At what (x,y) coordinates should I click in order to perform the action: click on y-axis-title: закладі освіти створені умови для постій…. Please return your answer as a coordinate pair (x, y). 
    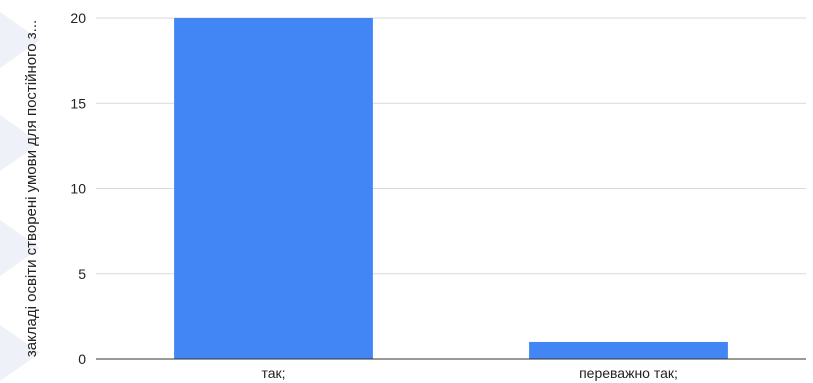
    Looking at the image, I should click on (31, 188).